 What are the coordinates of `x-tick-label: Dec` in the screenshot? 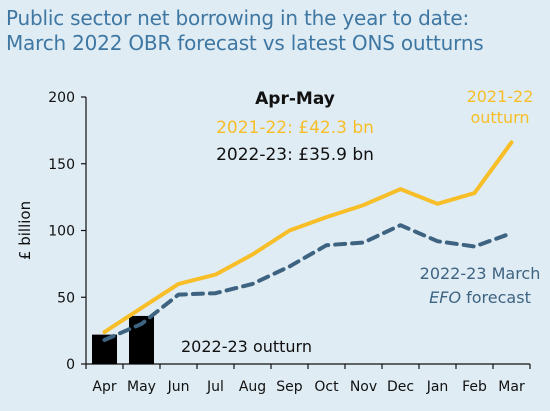 It's located at (400, 387).